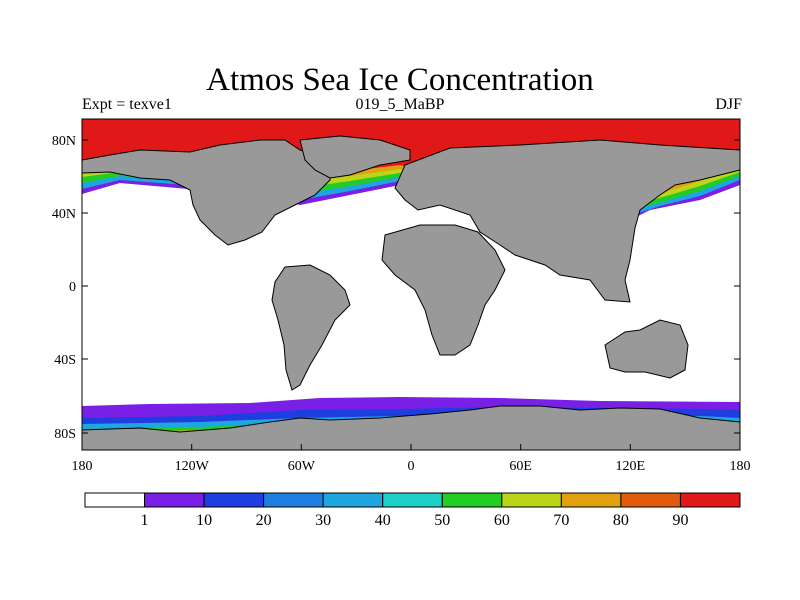  I want to click on colorbar-label: 1, so click(145, 520).